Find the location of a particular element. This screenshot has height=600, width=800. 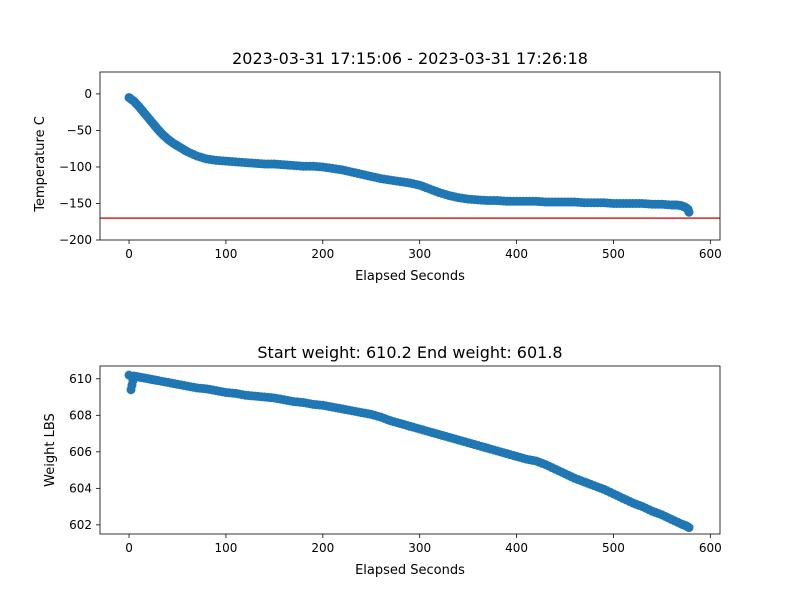

temperature-x-tick-label: 300 is located at coordinates (419, 254).